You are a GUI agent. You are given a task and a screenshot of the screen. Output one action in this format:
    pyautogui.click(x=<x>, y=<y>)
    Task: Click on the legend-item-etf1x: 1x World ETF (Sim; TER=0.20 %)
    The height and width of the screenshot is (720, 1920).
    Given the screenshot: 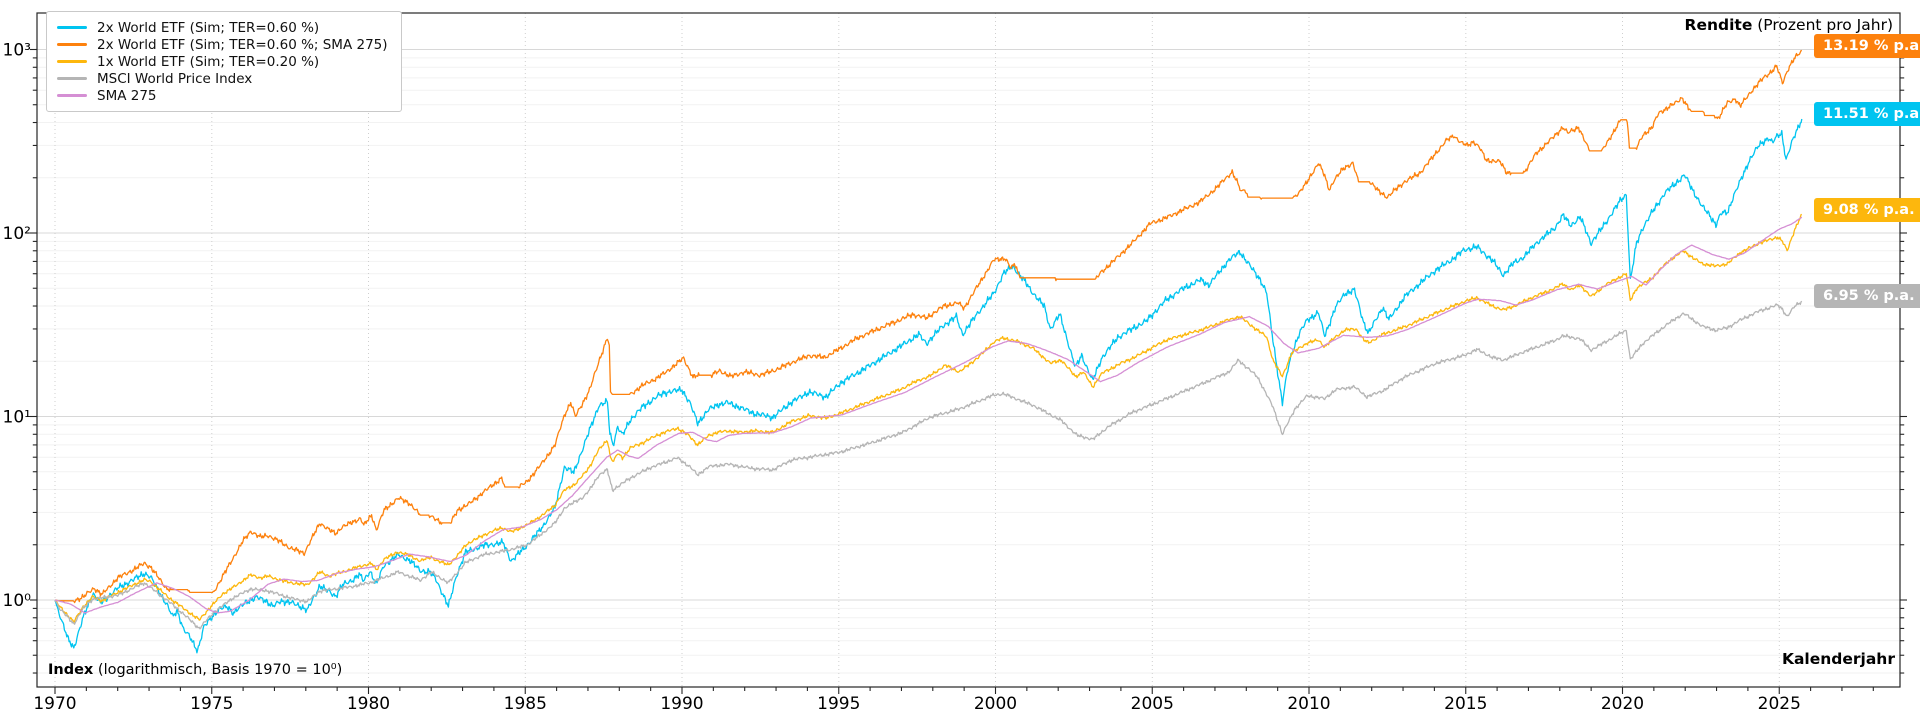 What is the action you would take?
    pyautogui.click(x=222, y=61)
    